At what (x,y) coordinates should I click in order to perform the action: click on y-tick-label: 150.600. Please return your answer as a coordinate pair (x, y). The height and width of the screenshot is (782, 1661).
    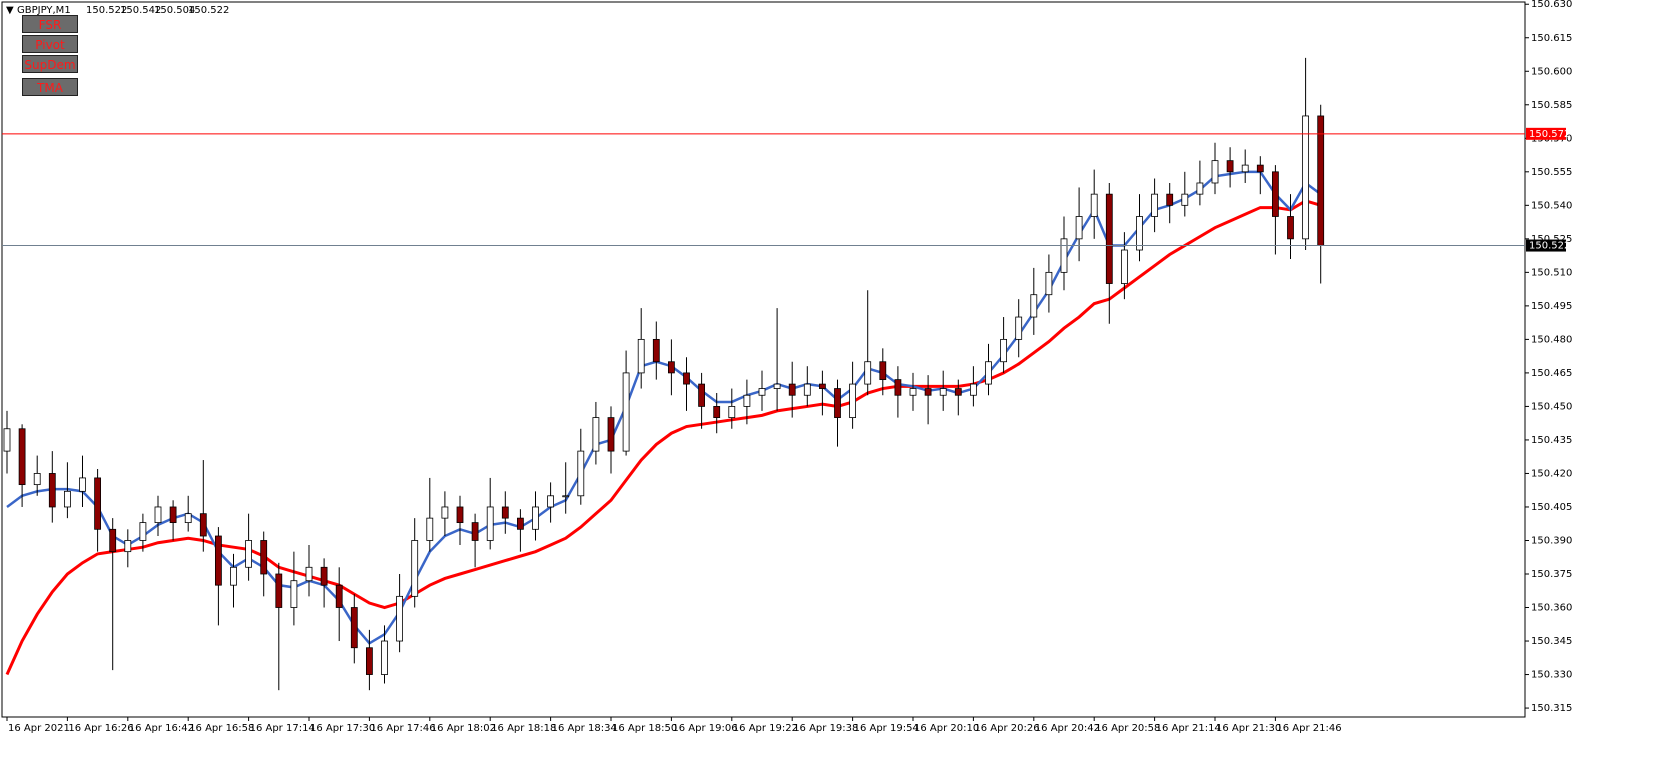
    Looking at the image, I should click on (1551, 71).